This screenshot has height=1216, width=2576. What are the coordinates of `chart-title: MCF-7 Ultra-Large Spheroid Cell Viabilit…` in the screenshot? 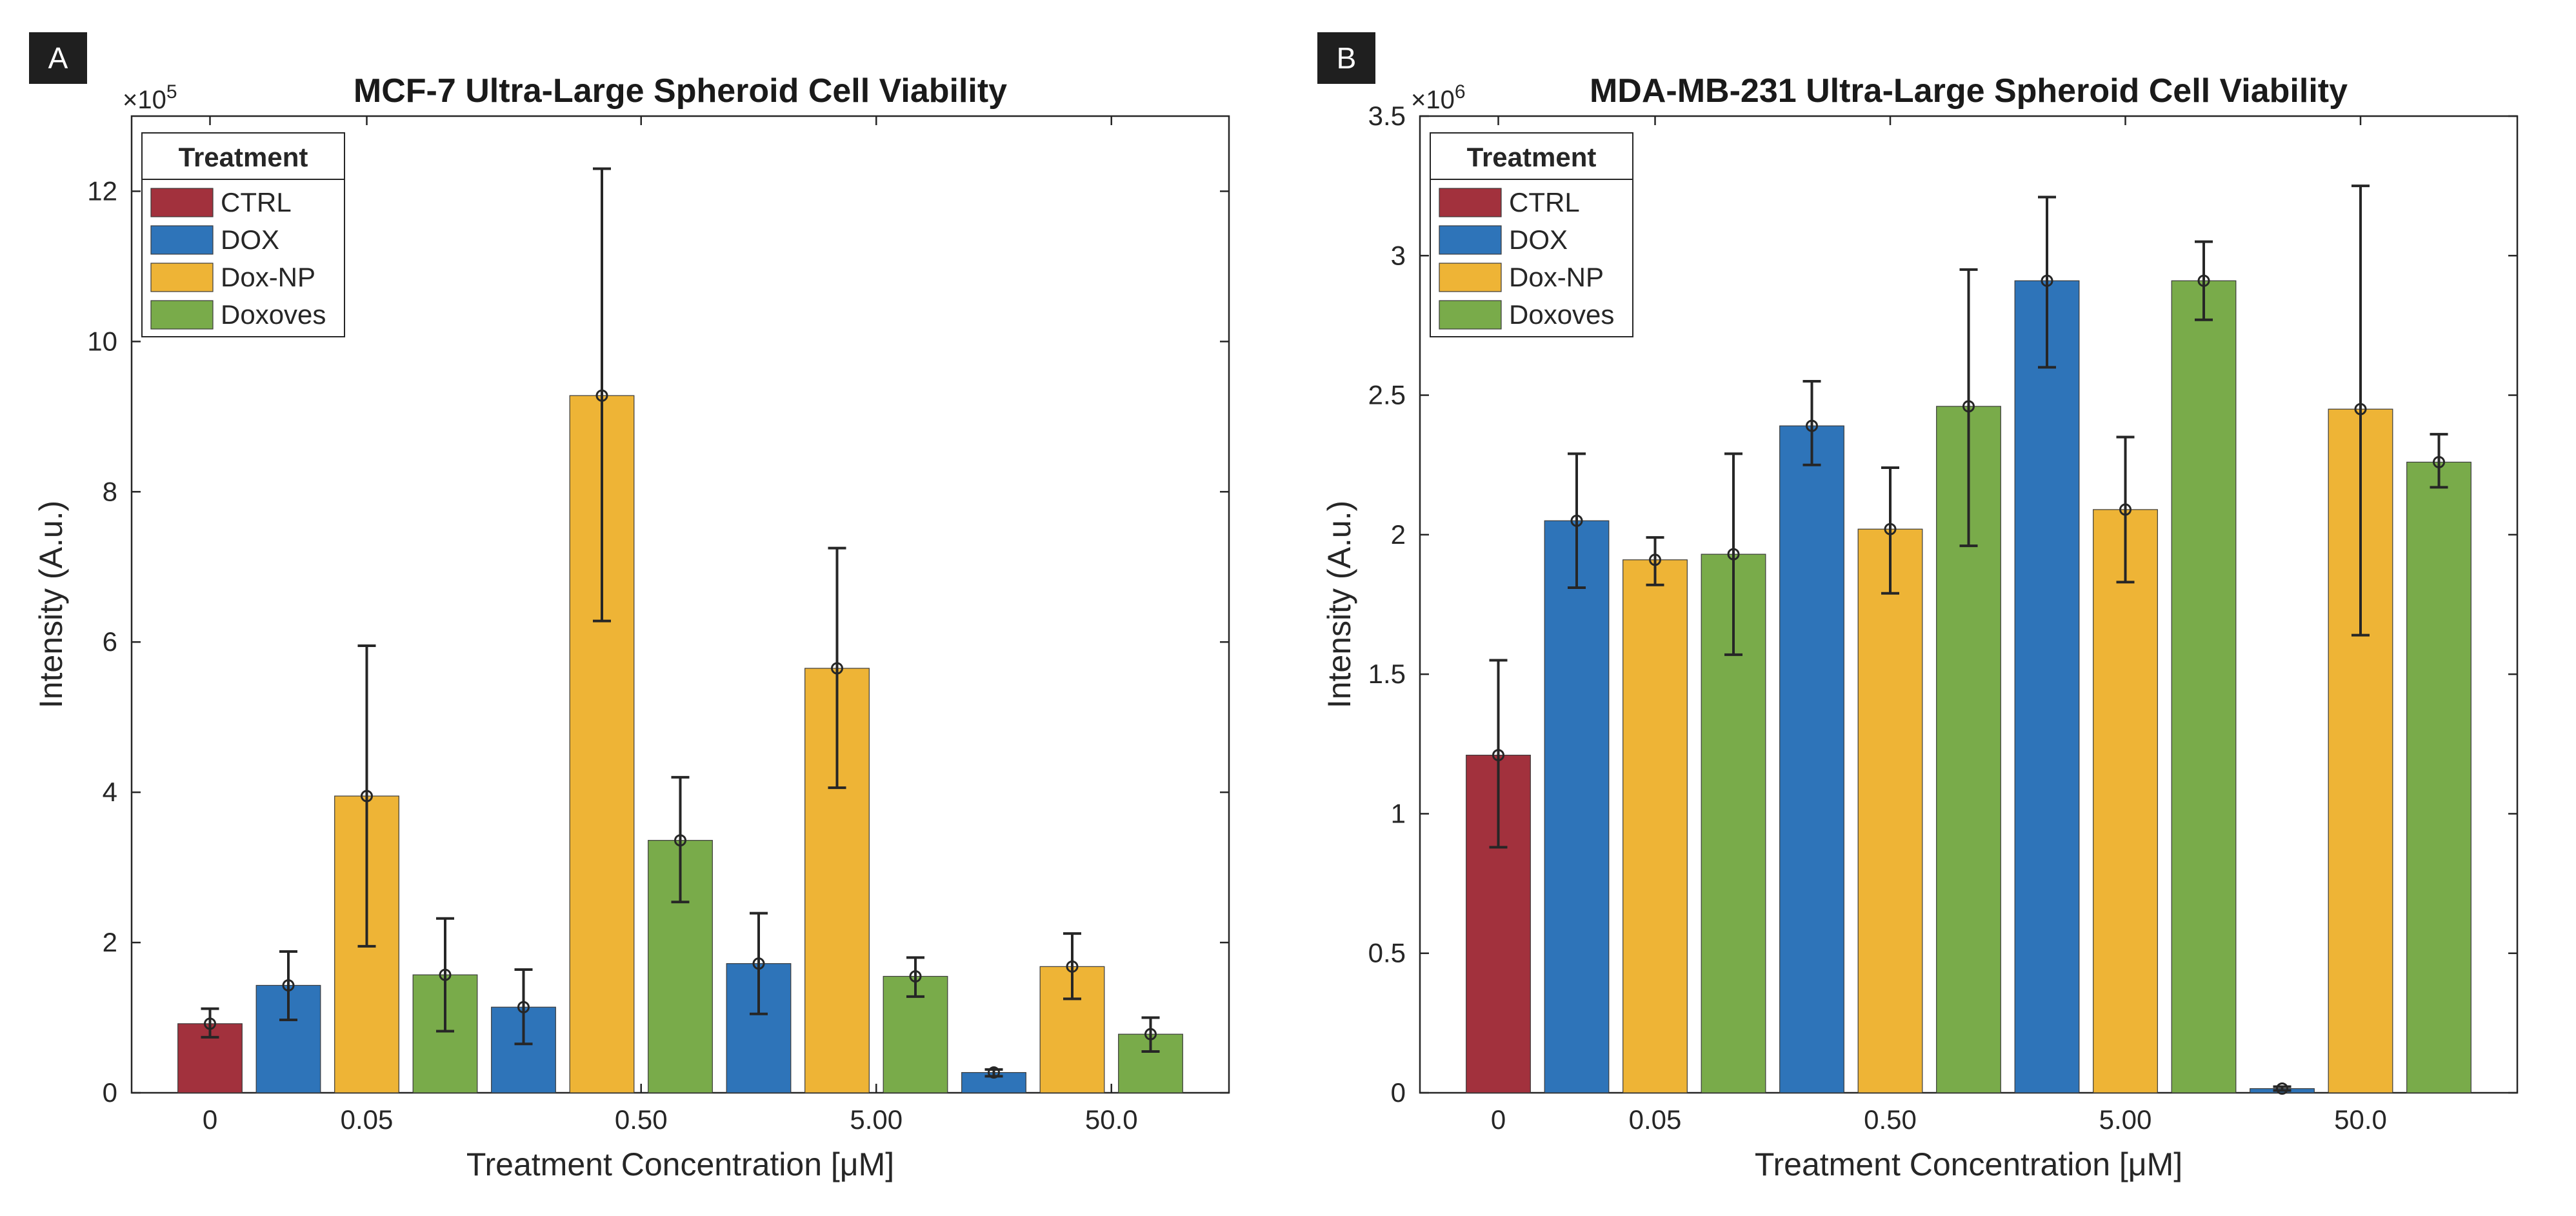 It's located at (680, 91).